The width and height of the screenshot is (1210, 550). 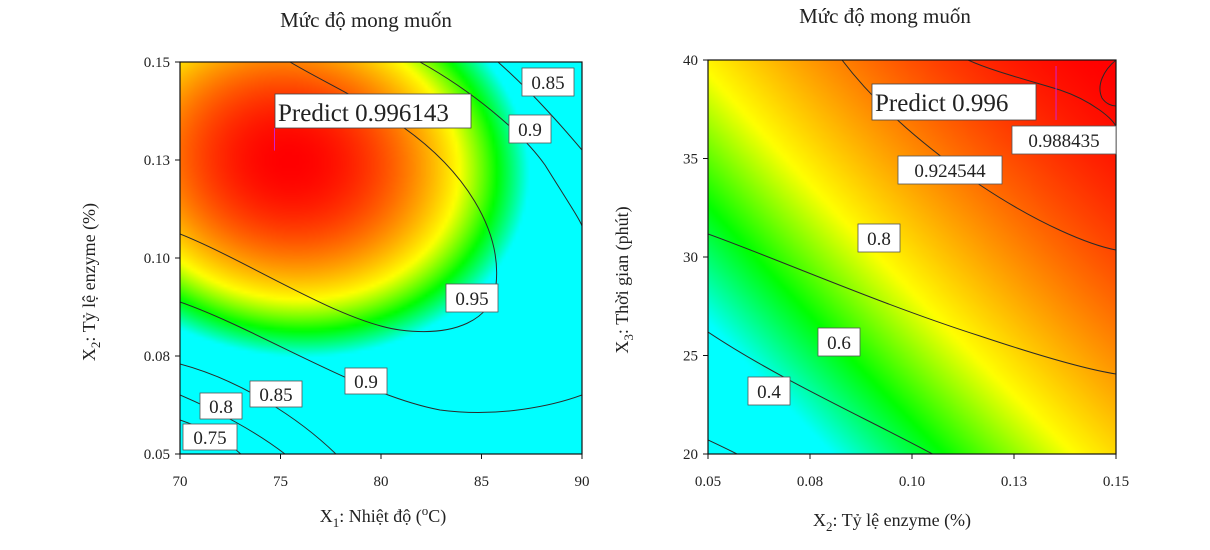 I want to click on contour-label-0.85-upper: 0.85, so click(x=547, y=83).